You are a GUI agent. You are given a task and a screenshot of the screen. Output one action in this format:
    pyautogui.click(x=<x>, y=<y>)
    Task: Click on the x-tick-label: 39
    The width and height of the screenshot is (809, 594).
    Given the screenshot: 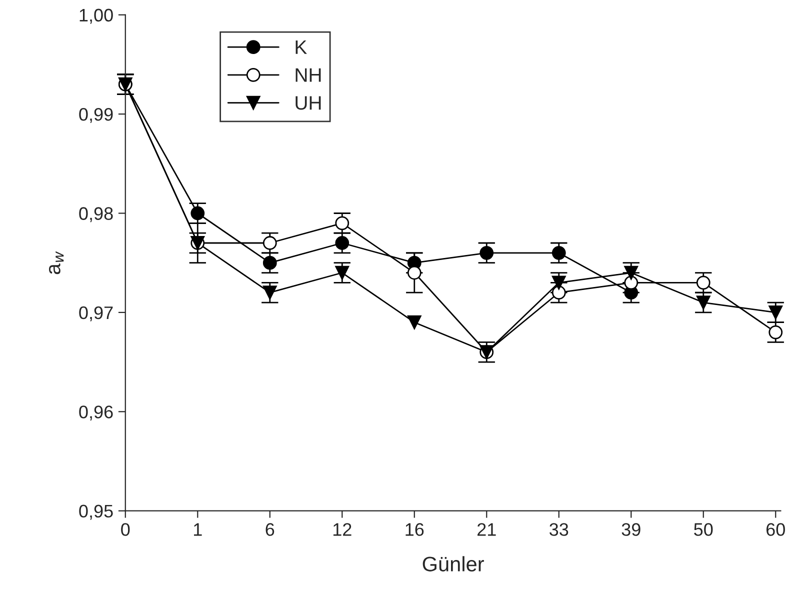 What is the action you would take?
    pyautogui.click(x=631, y=529)
    